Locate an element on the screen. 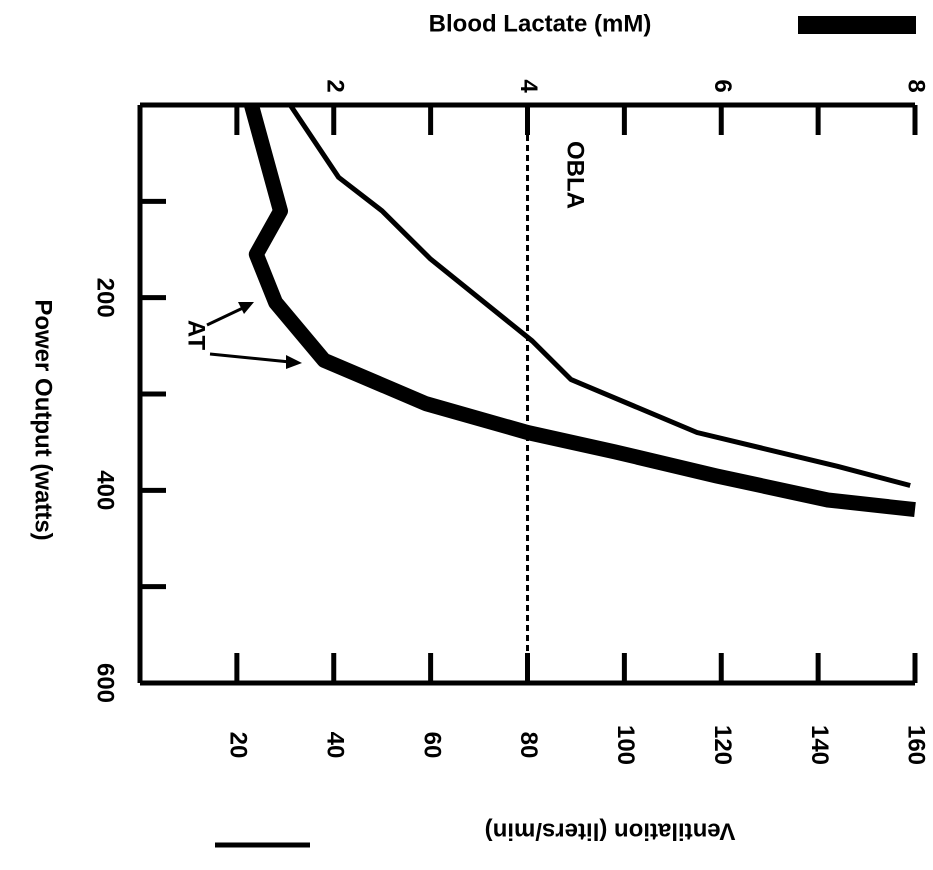  y2-tick-label: 60 is located at coordinates (431, 745).